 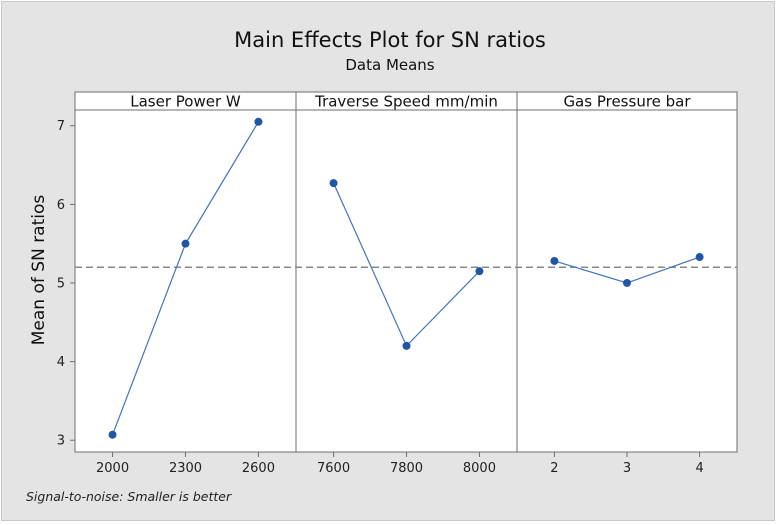 What do you see at coordinates (61, 362) in the screenshot?
I see `y-tick-label: 4` at bounding box center [61, 362].